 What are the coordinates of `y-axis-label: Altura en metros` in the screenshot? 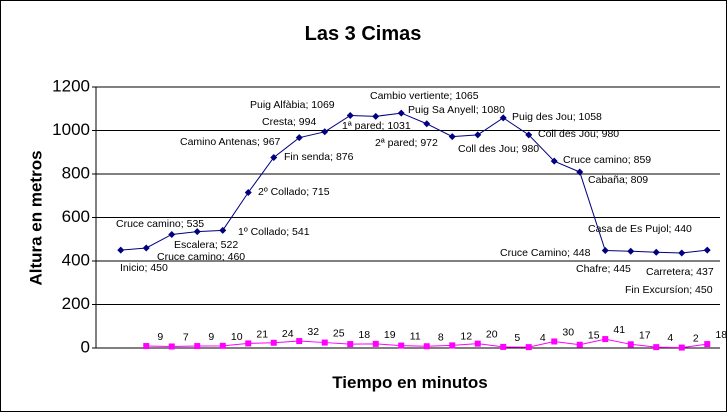 It's located at (35, 217).